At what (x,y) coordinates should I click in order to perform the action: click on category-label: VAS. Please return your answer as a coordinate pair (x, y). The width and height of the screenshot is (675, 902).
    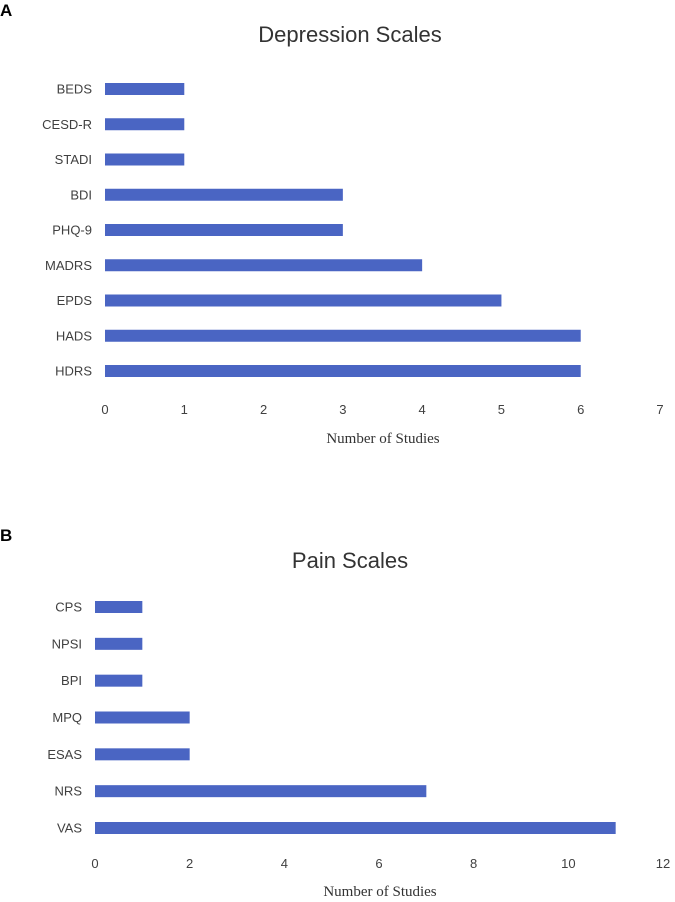
    Looking at the image, I should click on (69, 828).